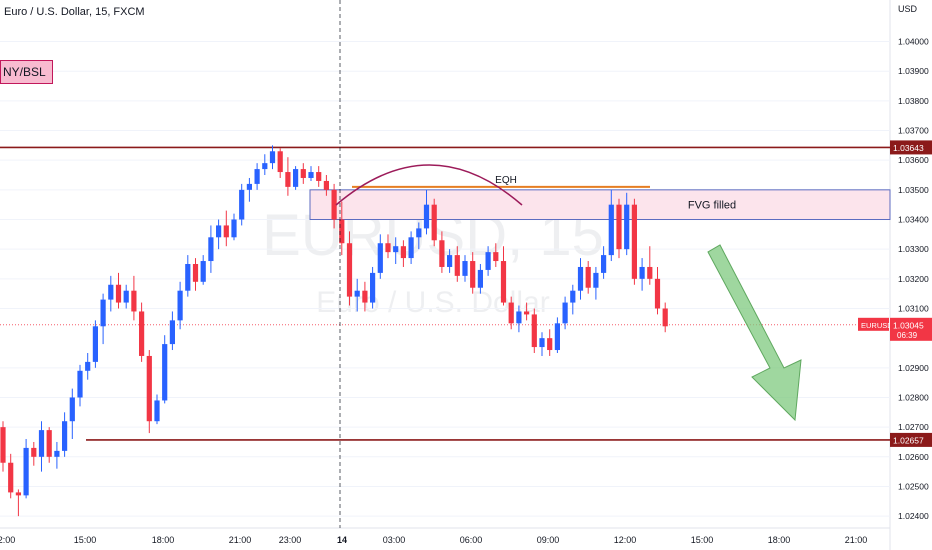 This screenshot has width=932, height=550. I want to click on price-tick-label: 1.02900, so click(913, 368).